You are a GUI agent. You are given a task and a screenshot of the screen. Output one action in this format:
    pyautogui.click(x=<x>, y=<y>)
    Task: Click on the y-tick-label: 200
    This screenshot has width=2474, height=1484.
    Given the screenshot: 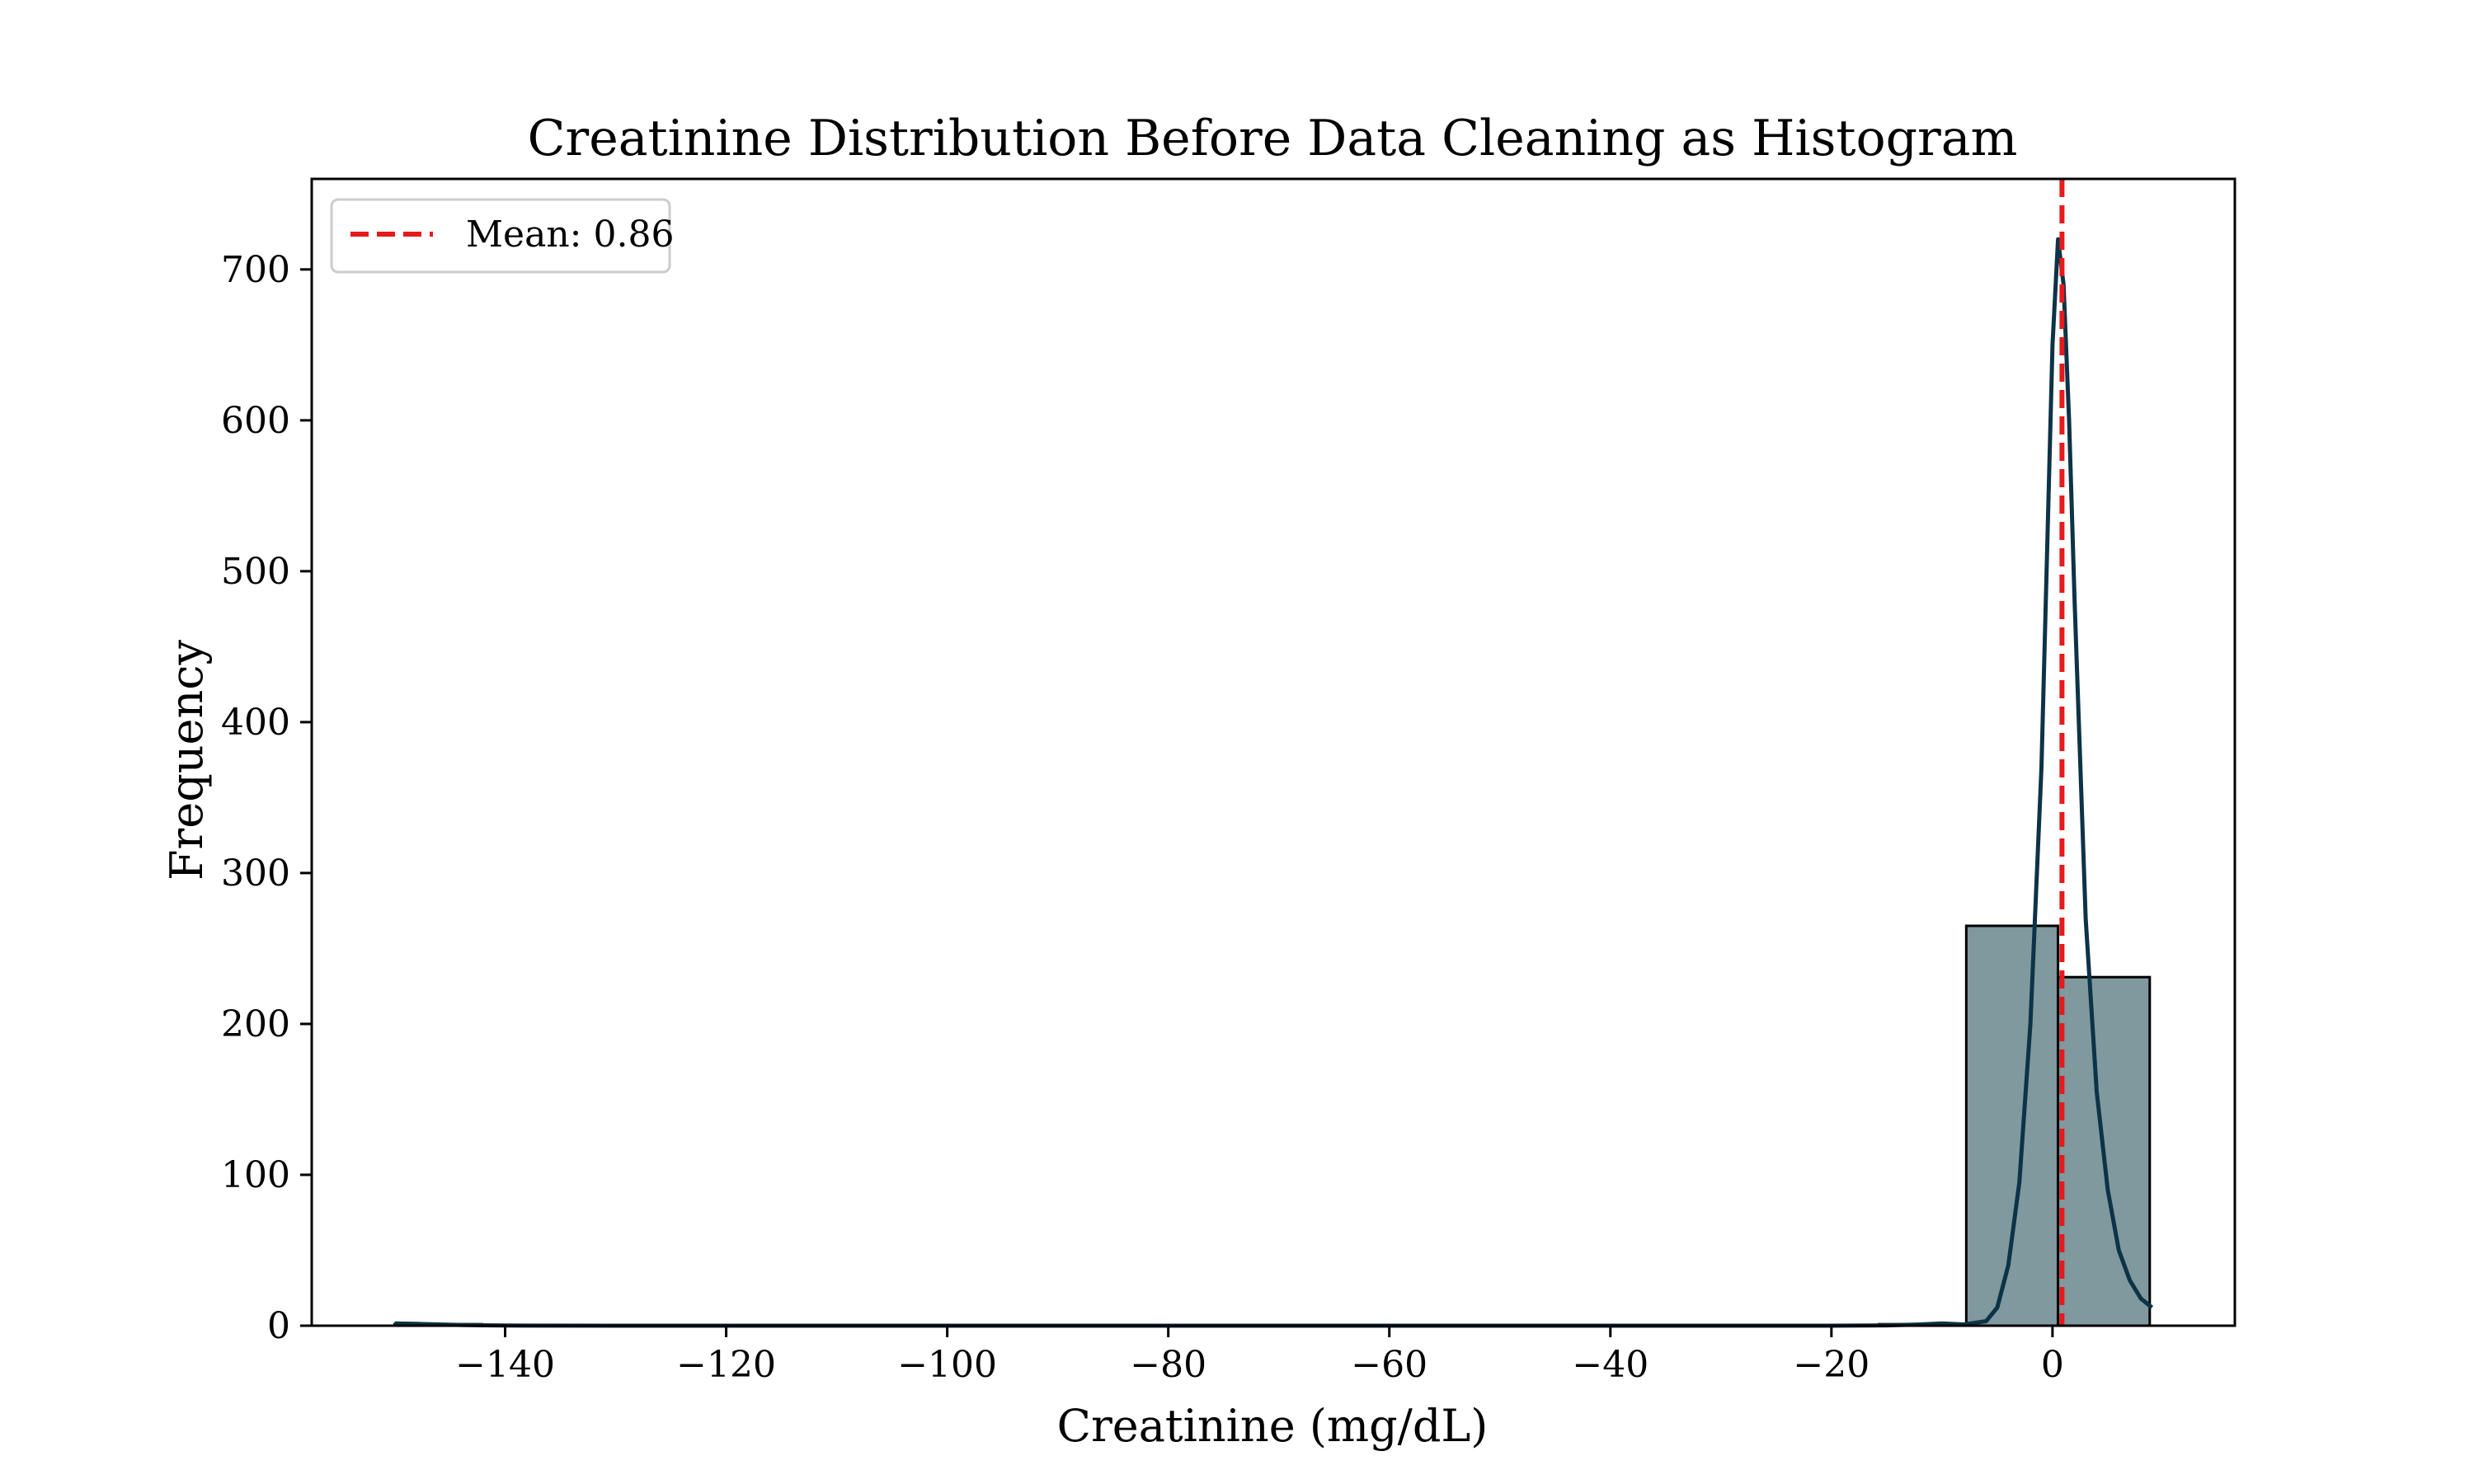 What is the action you would take?
    pyautogui.click(x=255, y=1024)
    